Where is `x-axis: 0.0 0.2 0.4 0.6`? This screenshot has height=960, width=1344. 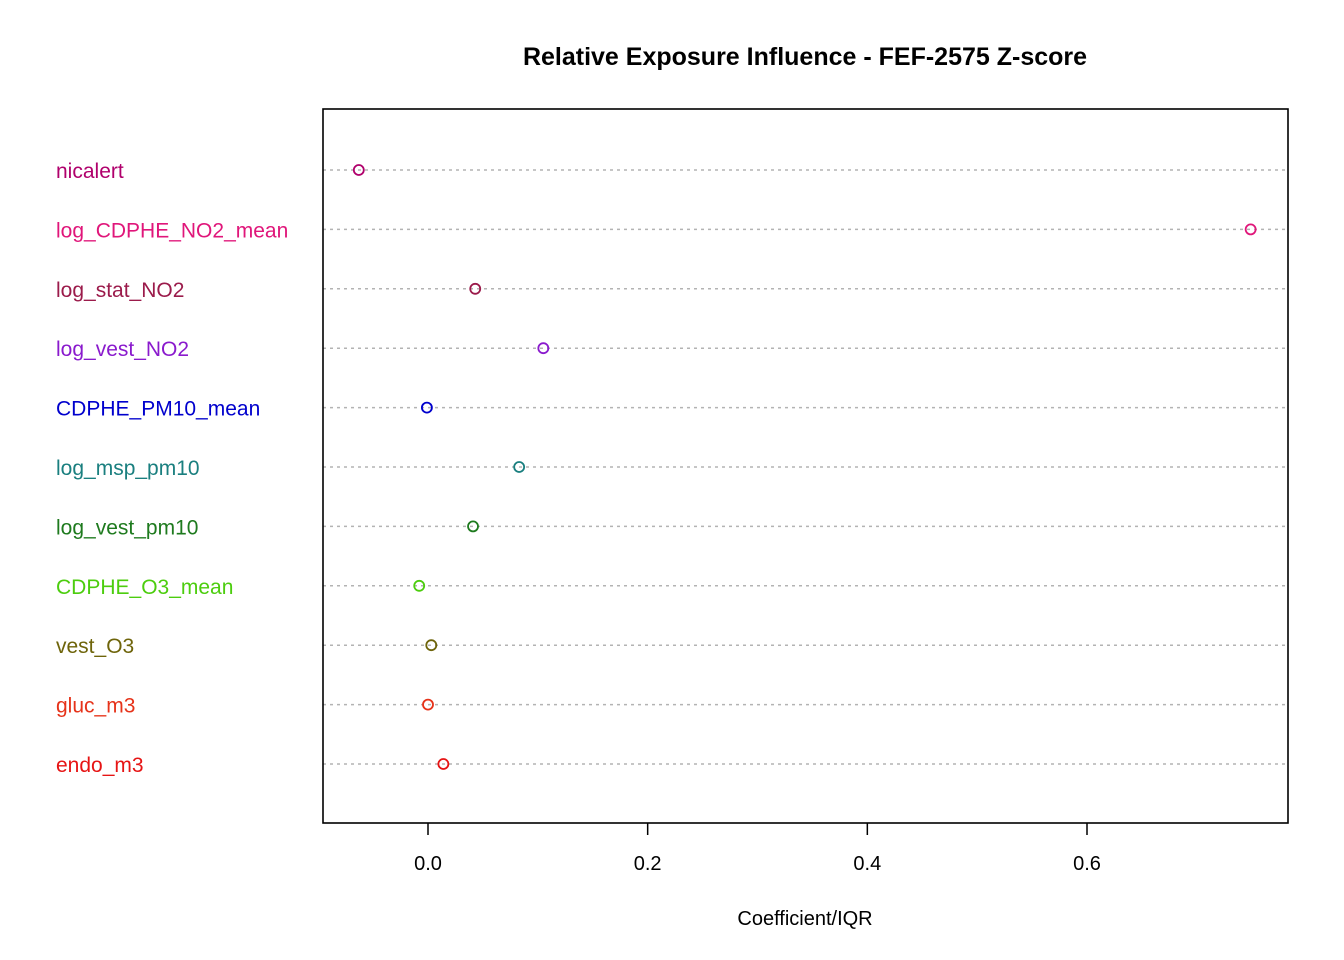
x-axis: 0.0 0.2 0.4 0.6 is located at coordinates (757, 849).